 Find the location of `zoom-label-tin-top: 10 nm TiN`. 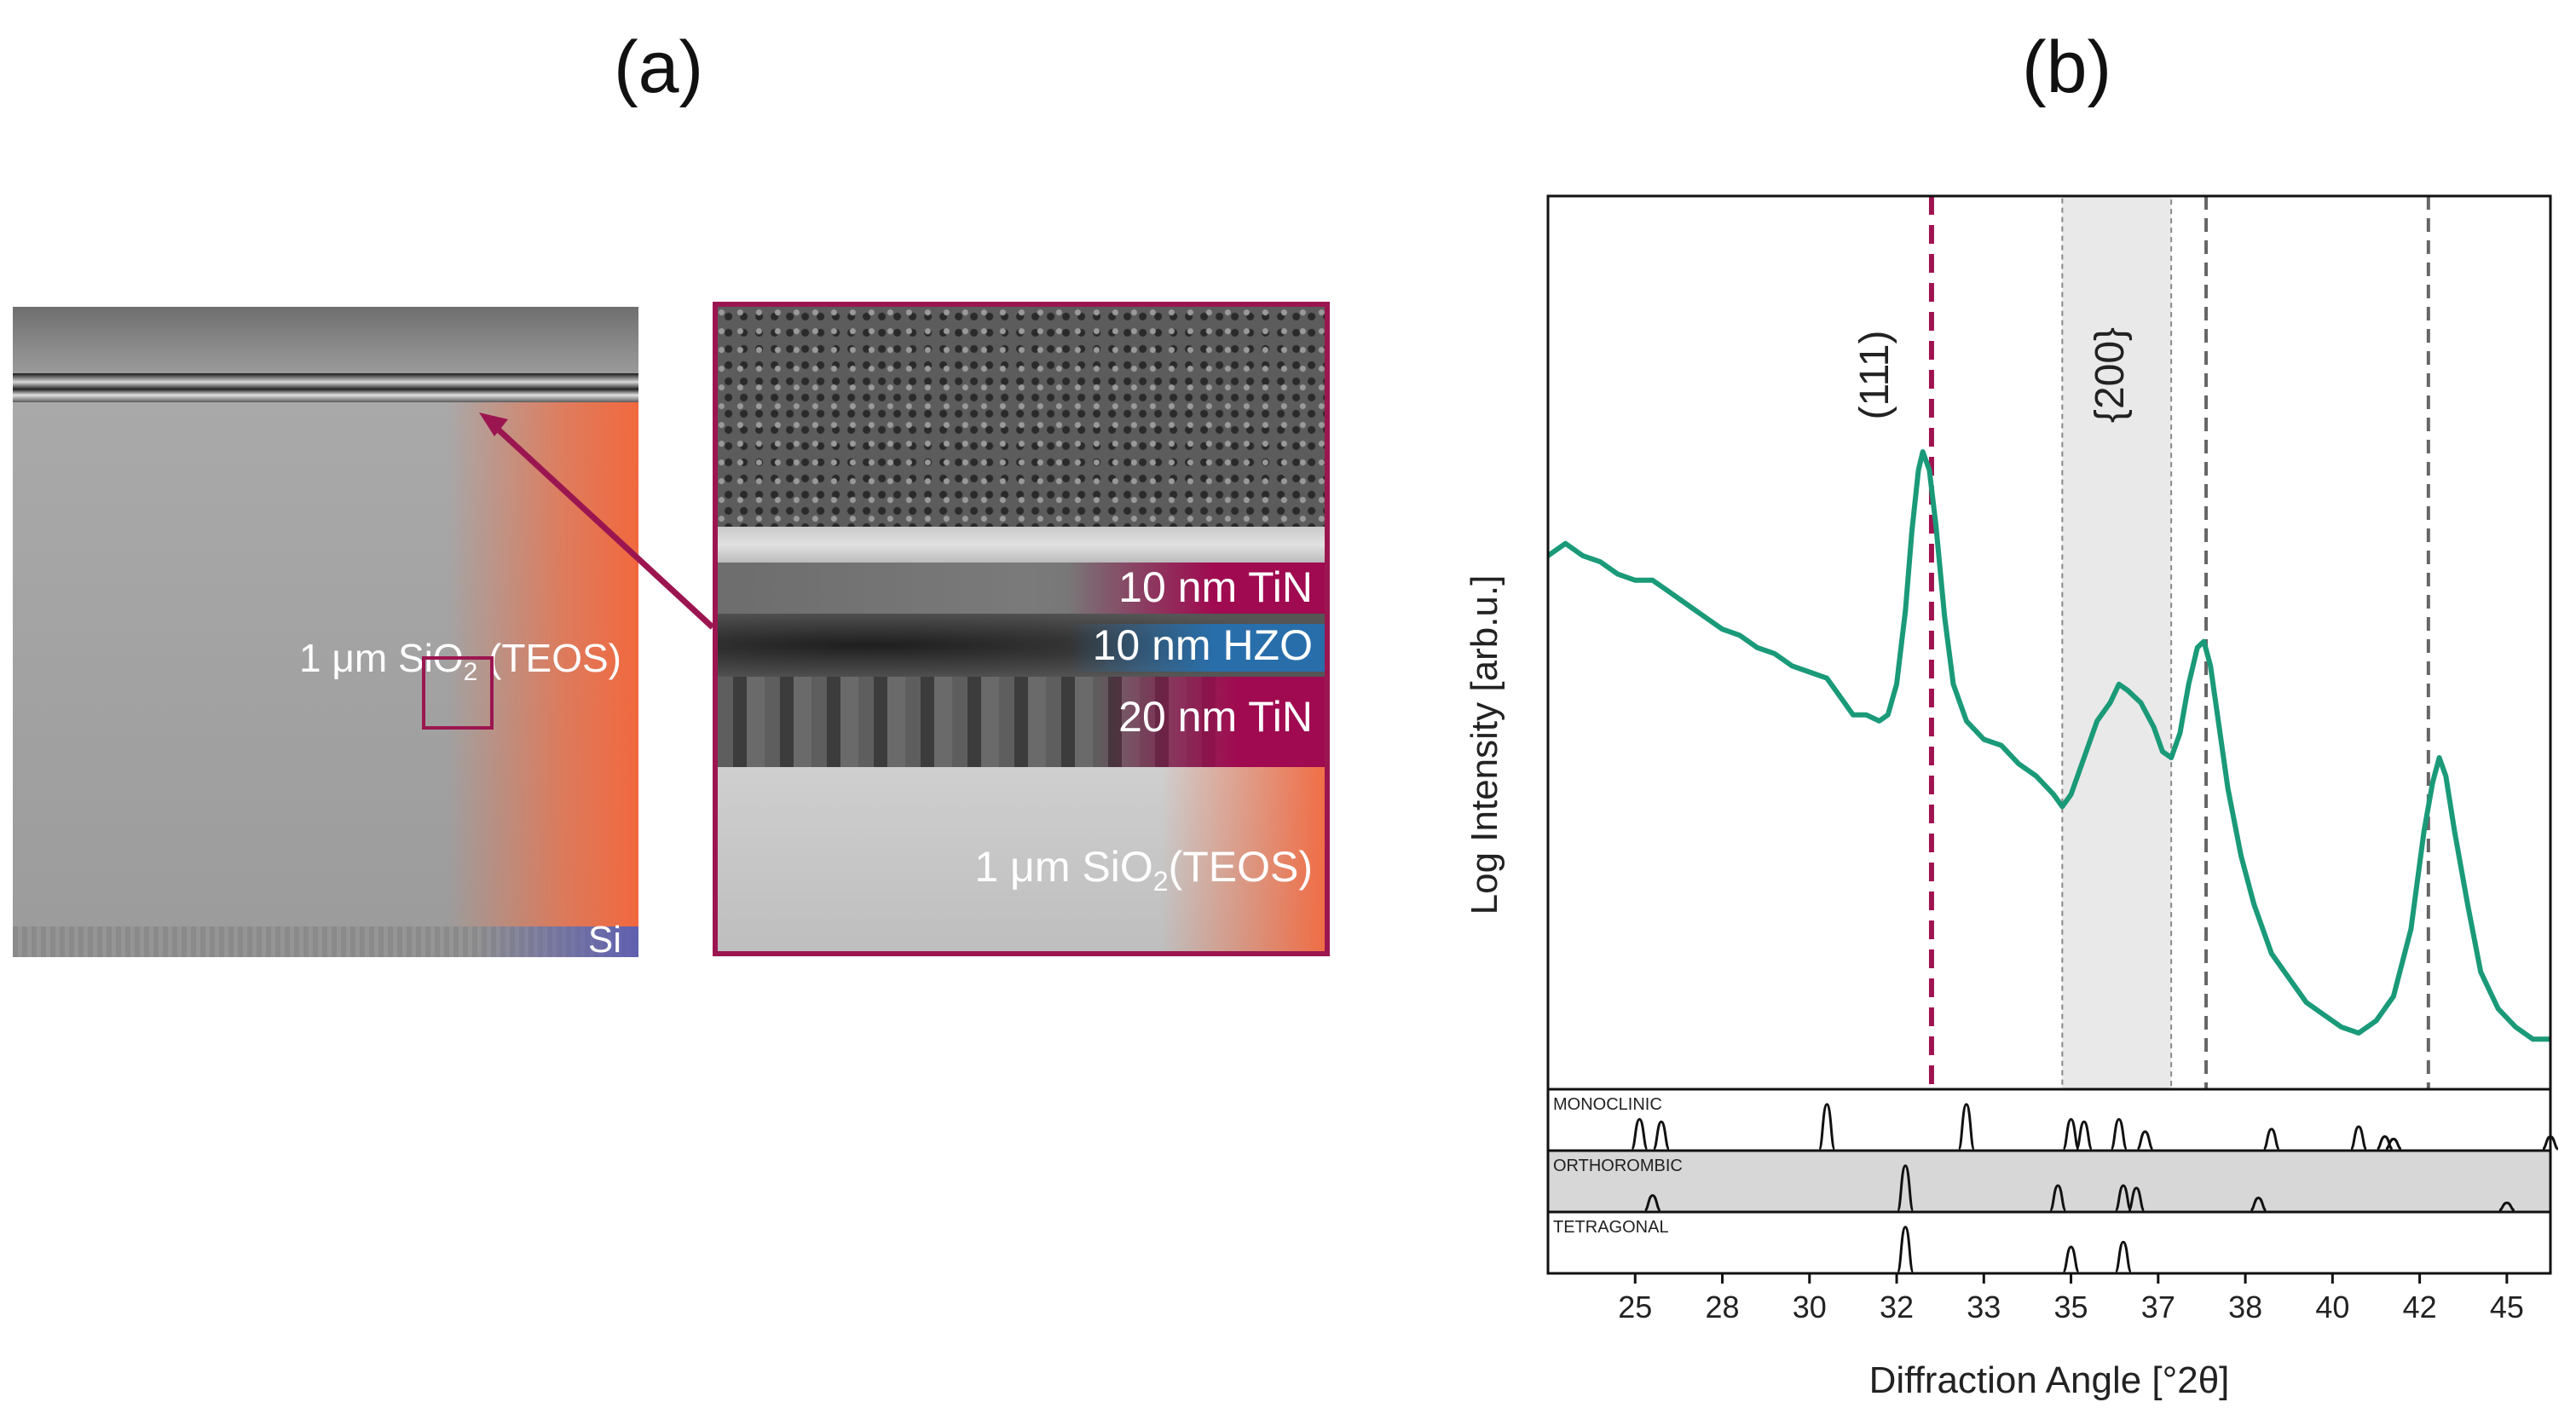

zoom-label-tin-top: 10 nm TiN is located at coordinates (1215, 587).